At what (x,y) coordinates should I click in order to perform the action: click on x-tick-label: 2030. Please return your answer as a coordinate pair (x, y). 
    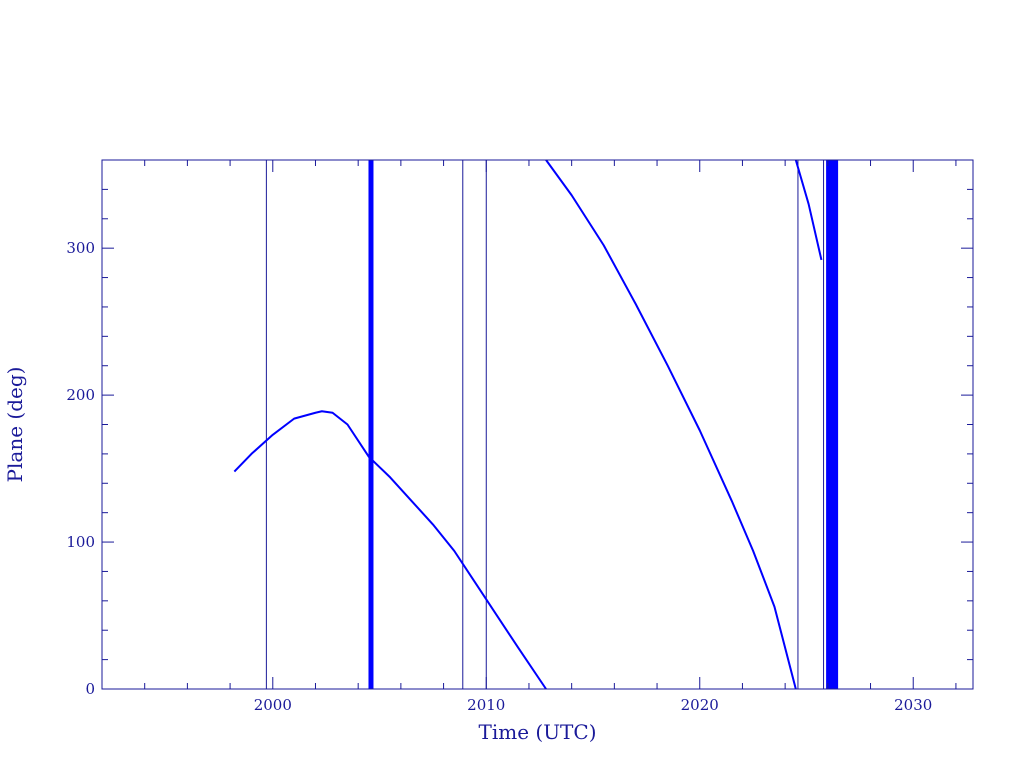
    Looking at the image, I should click on (913, 705).